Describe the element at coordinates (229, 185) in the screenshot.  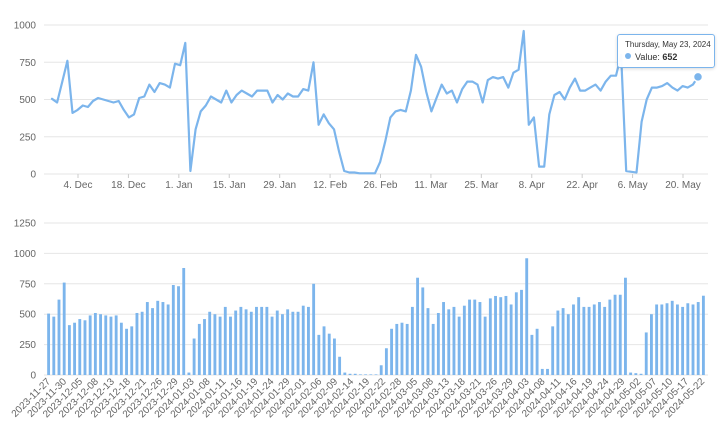
I see `top-x-tick-label: 15. Jan` at that location.